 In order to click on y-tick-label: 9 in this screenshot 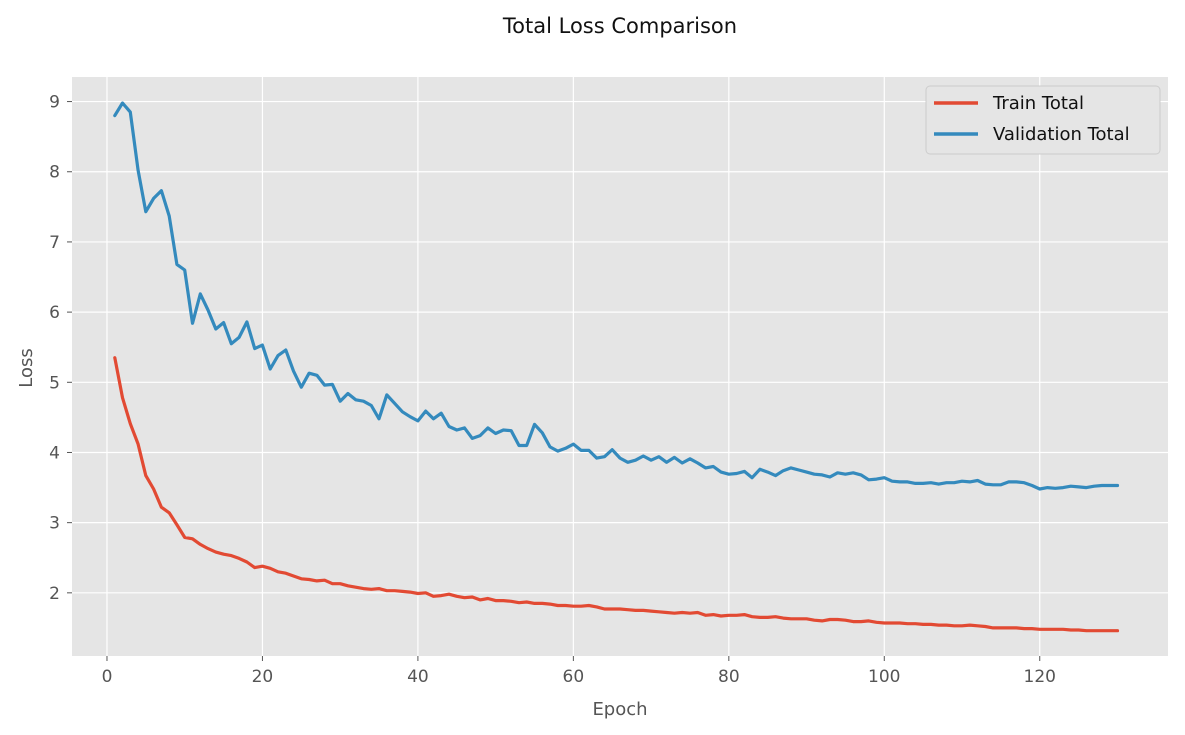, I will do `click(54, 103)`.